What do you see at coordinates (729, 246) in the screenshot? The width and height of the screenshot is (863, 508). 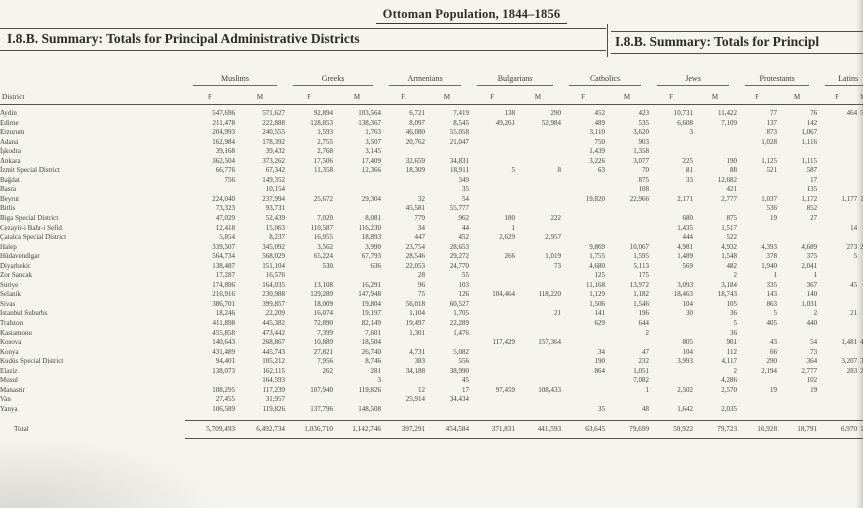 I see `value-cell: 4,932` at bounding box center [729, 246].